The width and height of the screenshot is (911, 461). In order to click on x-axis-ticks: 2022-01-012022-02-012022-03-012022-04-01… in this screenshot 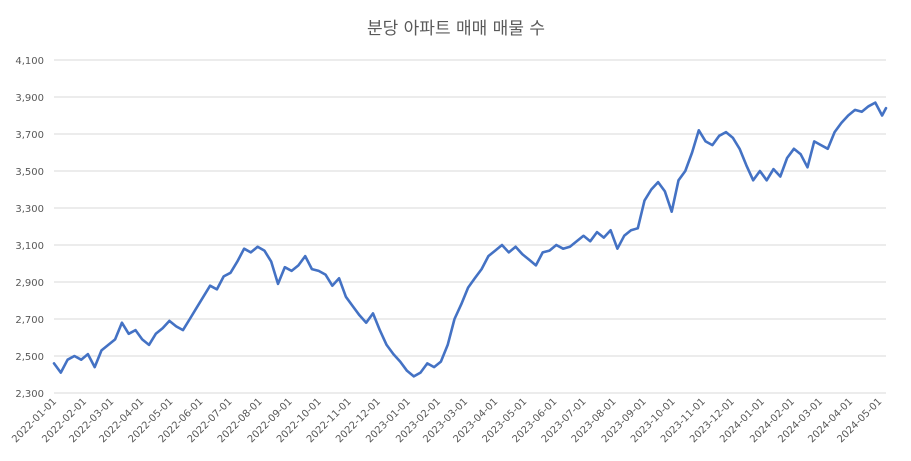, I will do `click(447, 420)`.